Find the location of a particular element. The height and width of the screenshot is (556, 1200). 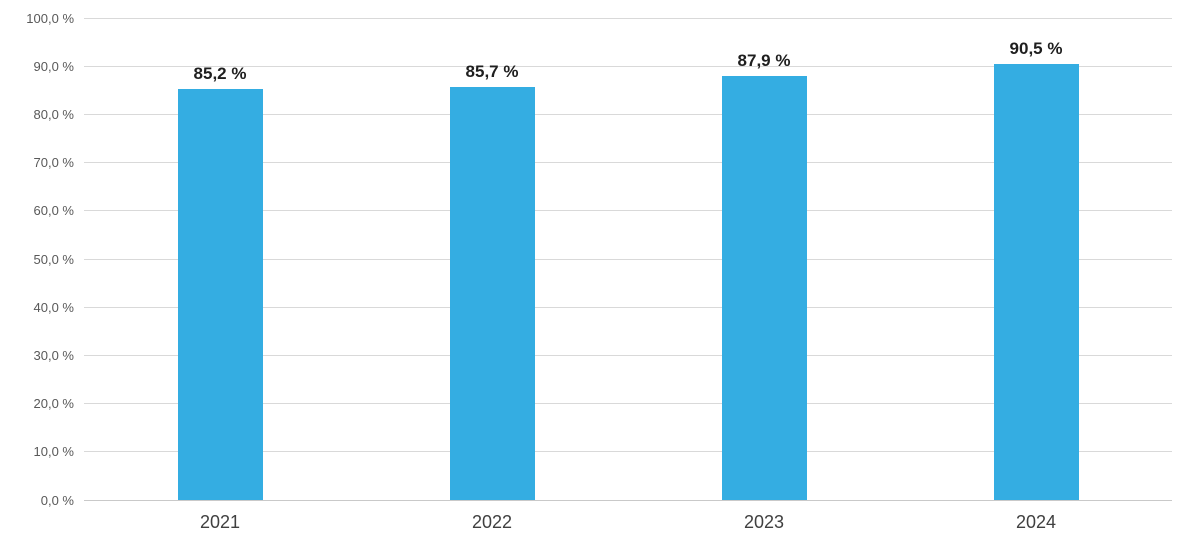

bar-2023 is located at coordinates (764, 288).